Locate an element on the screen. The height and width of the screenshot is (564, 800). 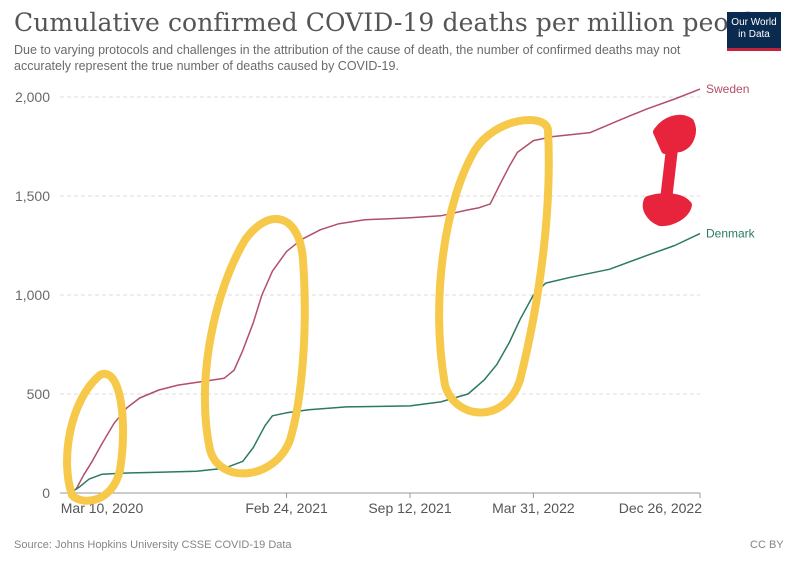
highlight-oval-mar-2022 is located at coordinates (494, 266).